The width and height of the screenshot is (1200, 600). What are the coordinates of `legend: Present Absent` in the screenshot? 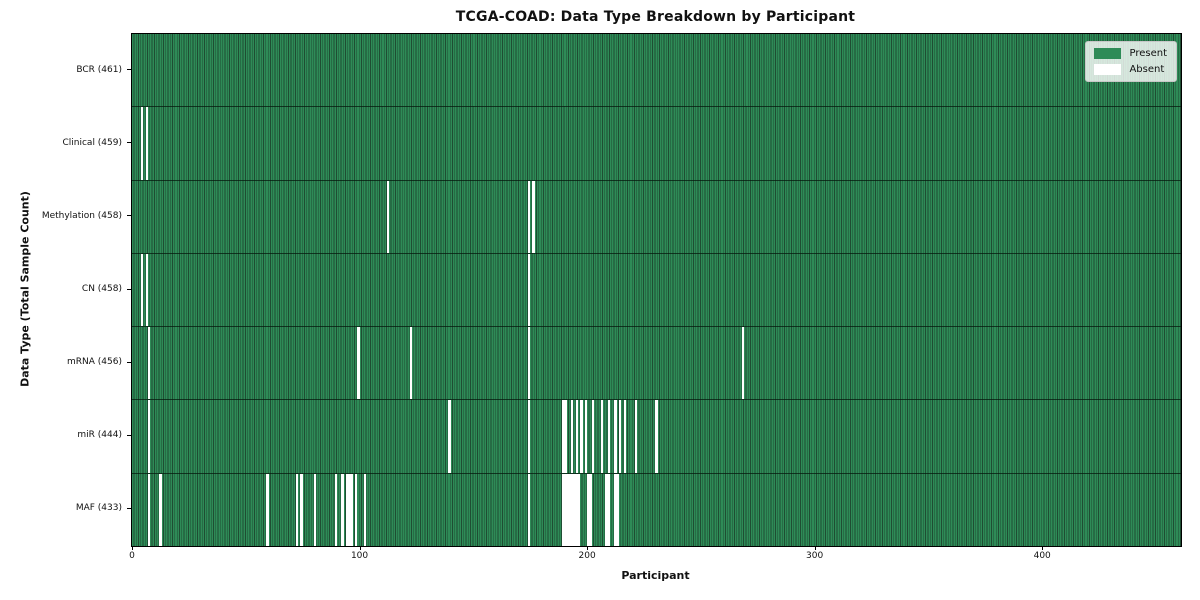 It's located at (1131, 61).